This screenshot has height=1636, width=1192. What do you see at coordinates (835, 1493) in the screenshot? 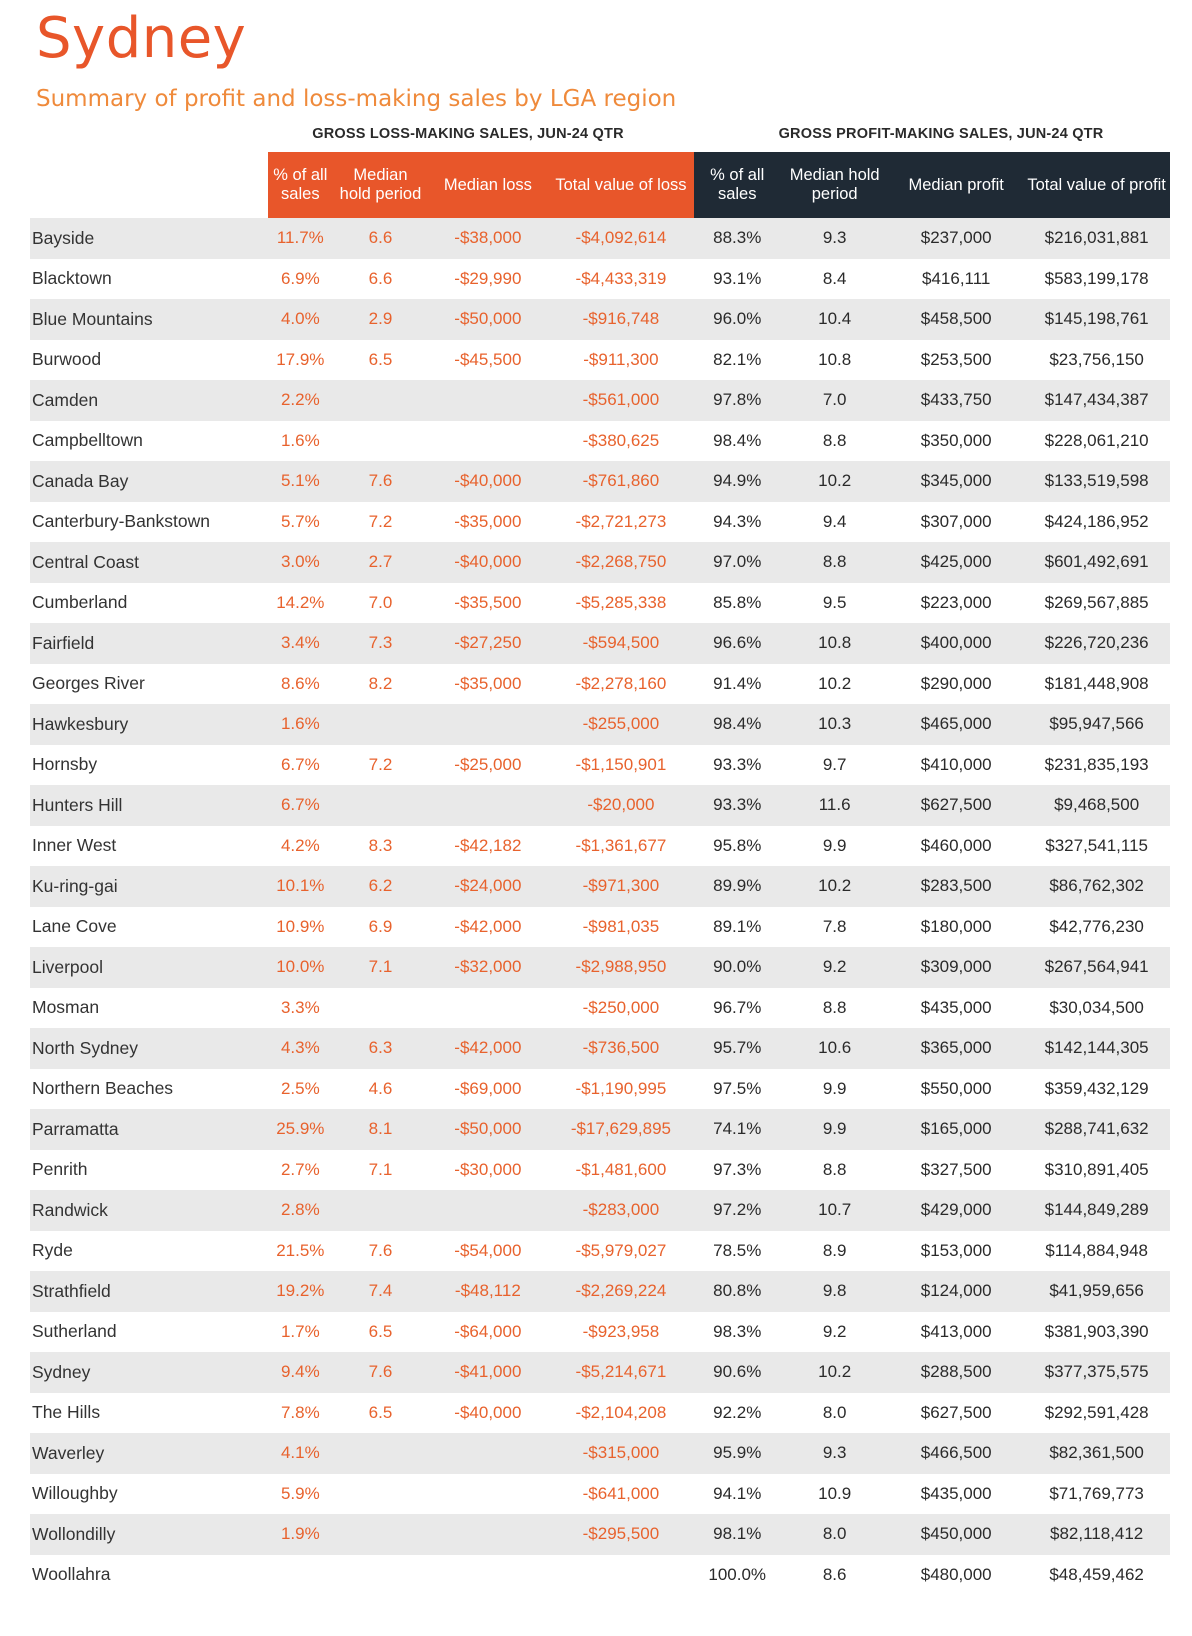
I see `profit-hold-cell: 10.9` at bounding box center [835, 1493].